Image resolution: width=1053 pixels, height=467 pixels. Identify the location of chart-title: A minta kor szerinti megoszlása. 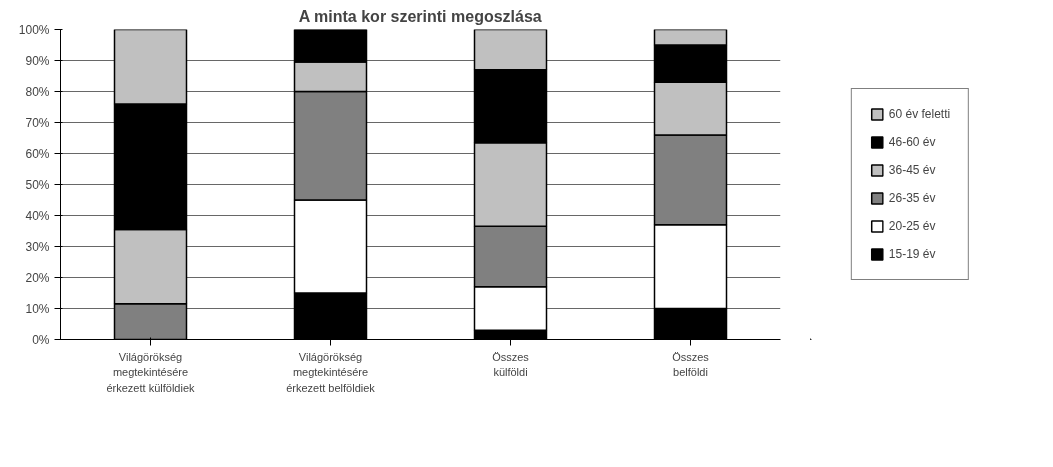
(420, 16).